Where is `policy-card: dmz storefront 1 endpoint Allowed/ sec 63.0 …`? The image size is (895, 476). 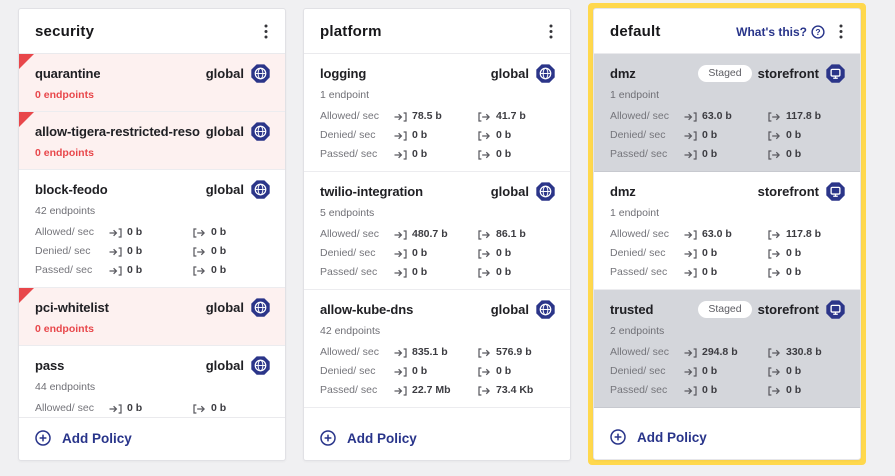
policy-card: dmz storefront 1 endpoint Allowed/ sec 63.0 … is located at coordinates (727, 231).